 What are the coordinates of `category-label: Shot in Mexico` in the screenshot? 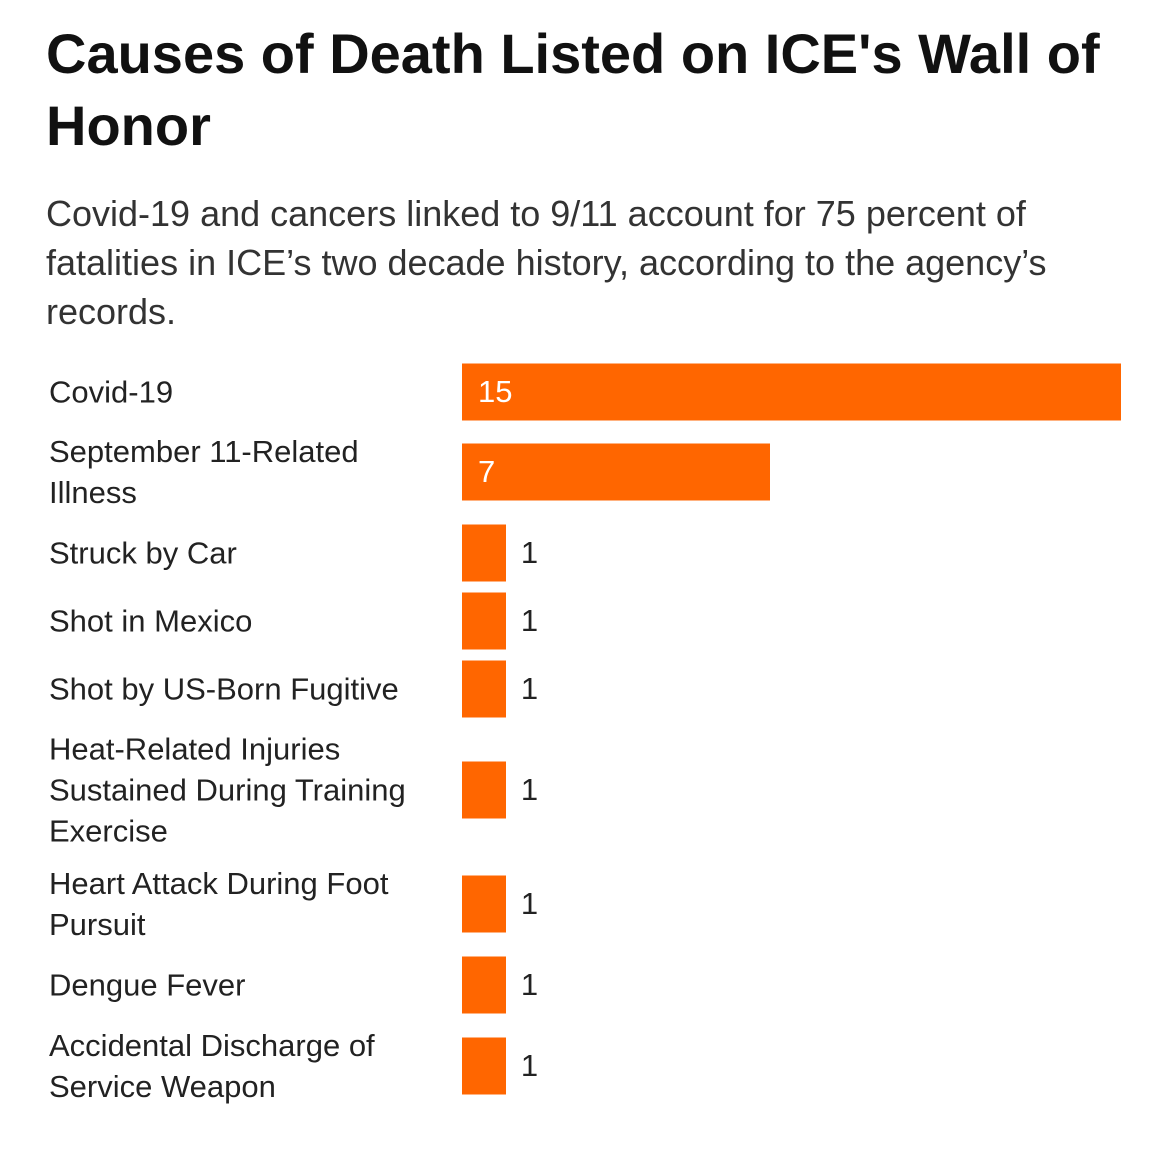 It's located at (151, 621).